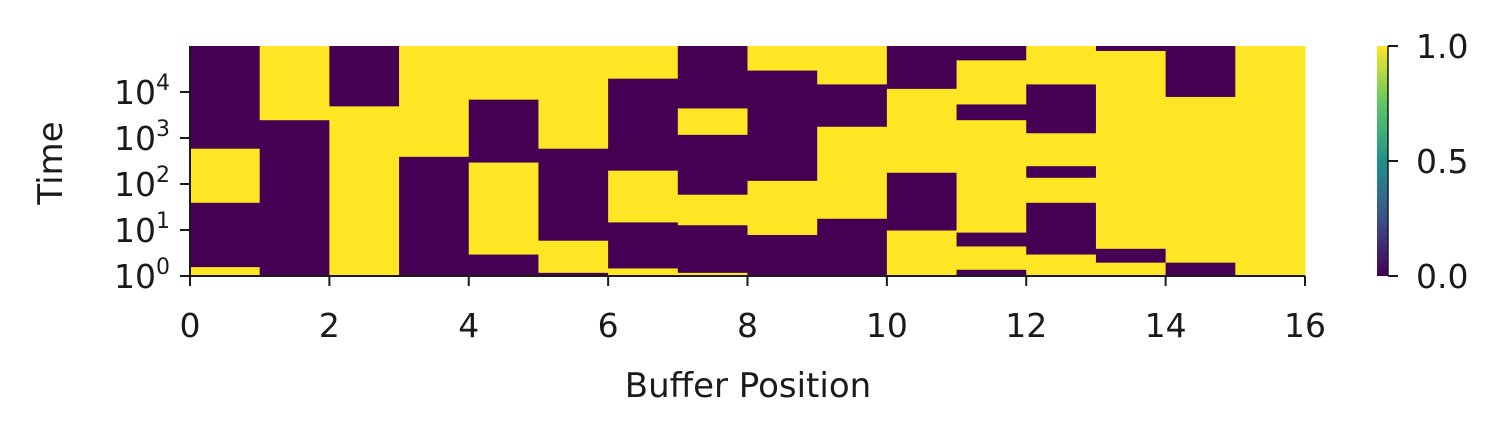  What do you see at coordinates (887, 325) in the screenshot?
I see `x-tick-label: 10` at bounding box center [887, 325].